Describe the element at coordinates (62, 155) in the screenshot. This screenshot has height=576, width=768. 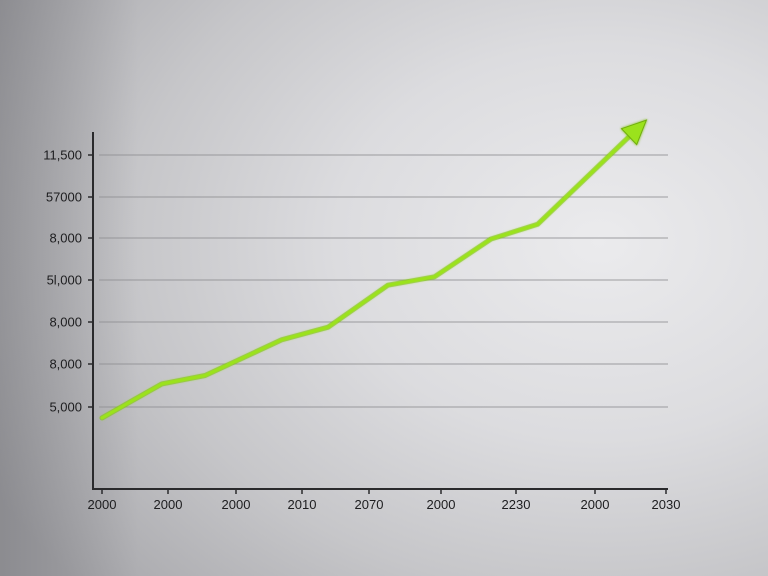
I see `y-tick-label: 11,500` at that location.